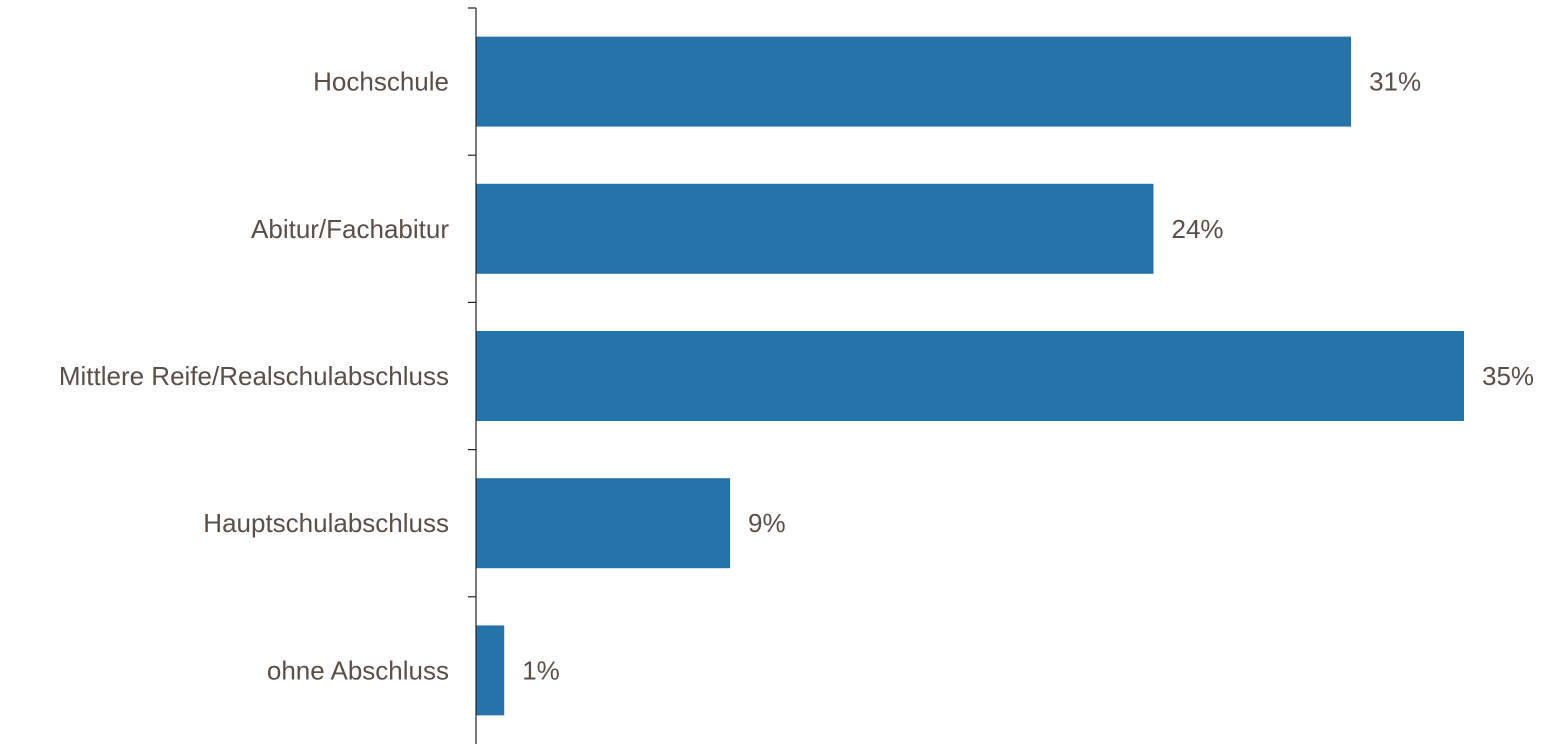  What do you see at coordinates (381, 82) in the screenshot?
I see `category-label: Hochschule` at bounding box center [381, 82].